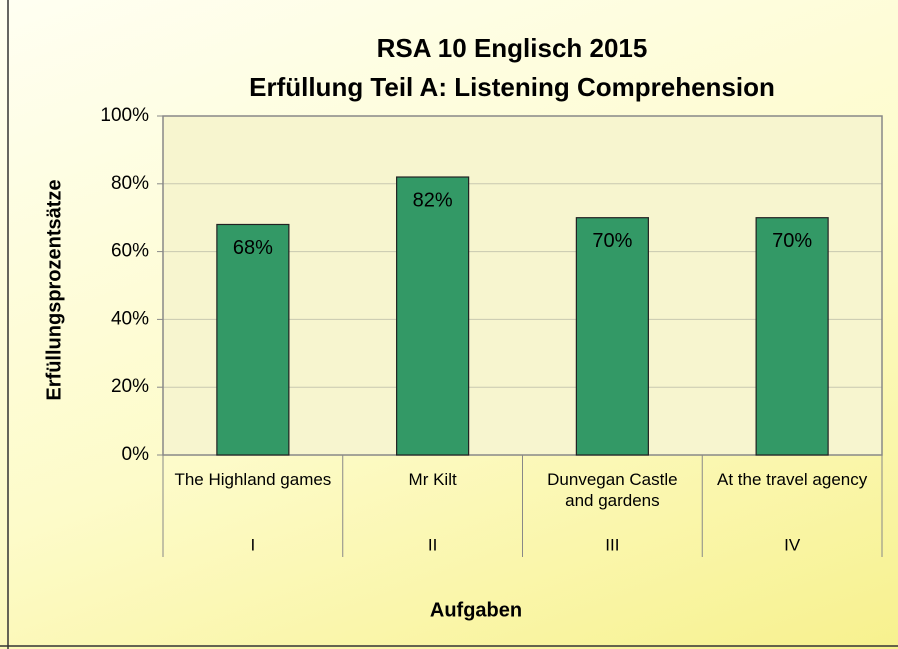 The height and width of the screenshot is (649, 898). I want to click on x-axis-title: Aufgaben, so click(476, 610).